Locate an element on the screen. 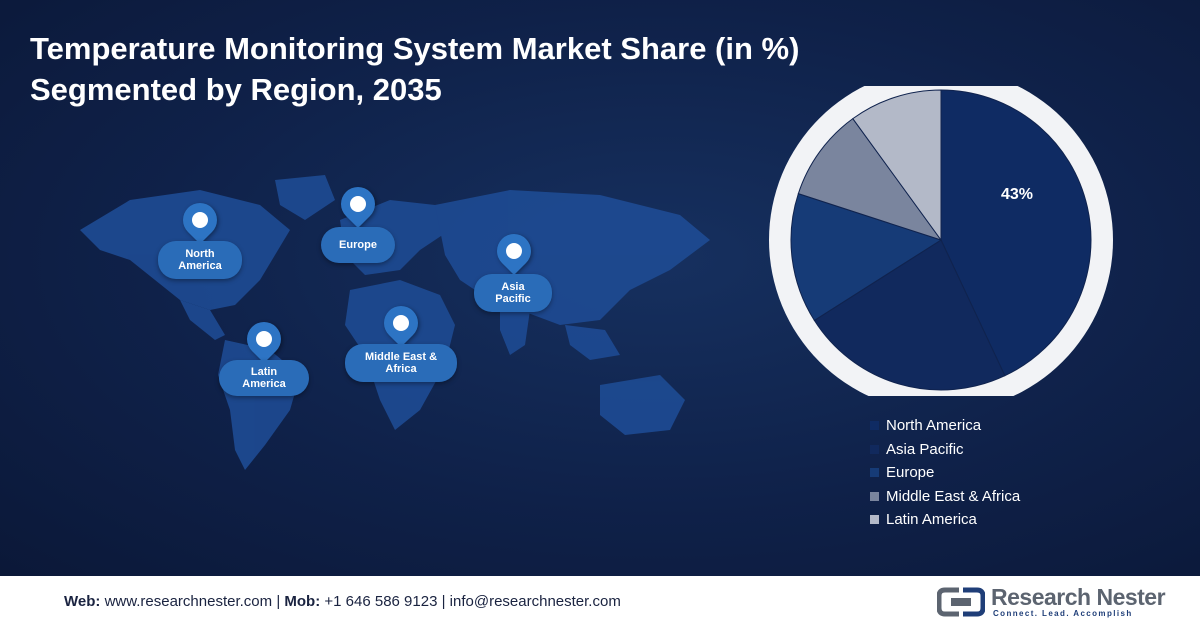 The image size is (1200, 628). region-label-middle-east-africa: Middle East & Africa is located at coordinates (401, 363).